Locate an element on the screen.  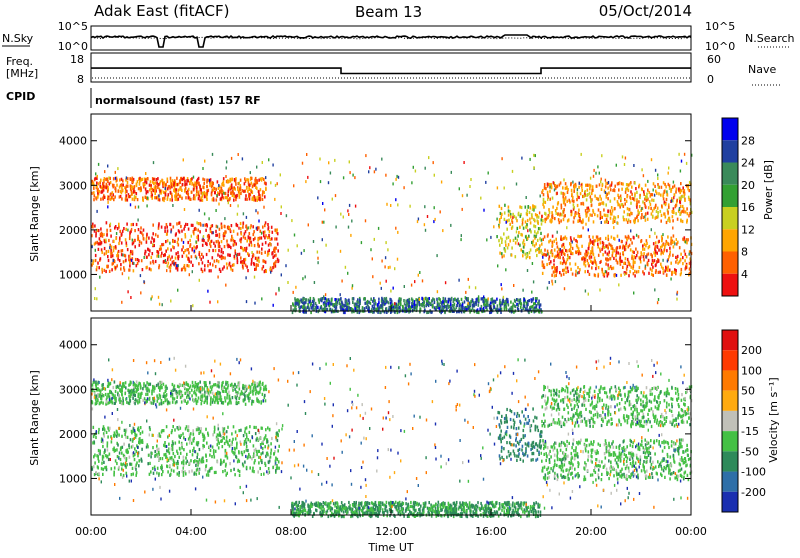
freq-tick-top: 18 is located at coordinates (77, 59).